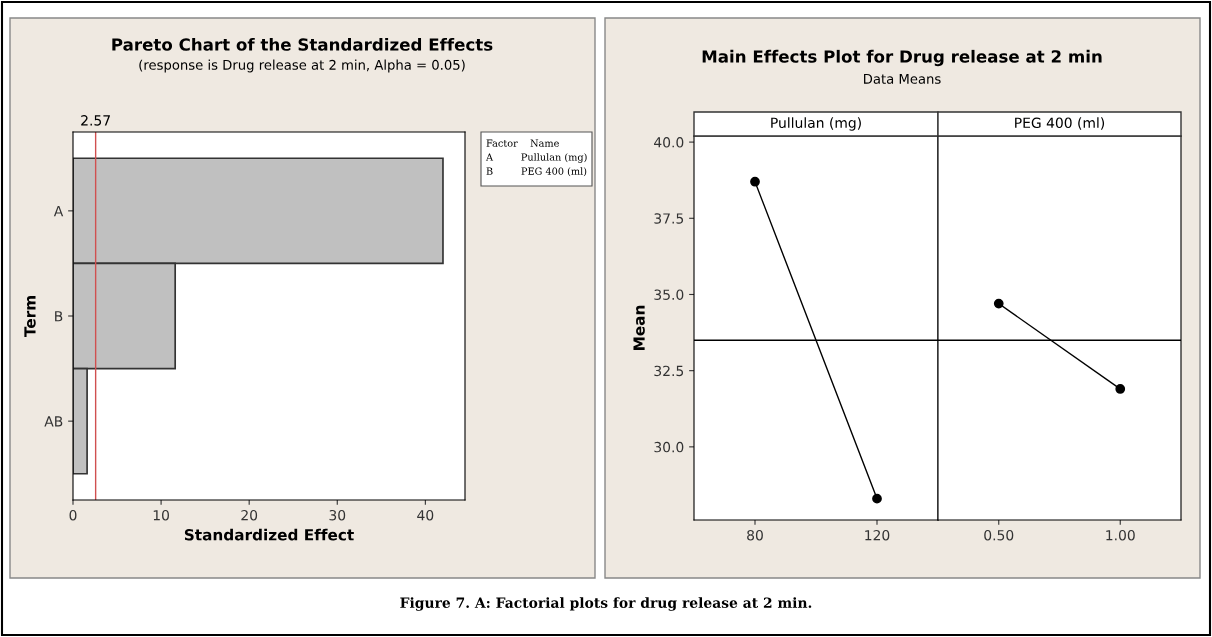 Image resolution: width=1212 pixels, height=637 pixels. What do you see at coordinates (669, 447) in the screenshot?
I see `y-tick-label: 30.0` at bounding box center [669, 447].